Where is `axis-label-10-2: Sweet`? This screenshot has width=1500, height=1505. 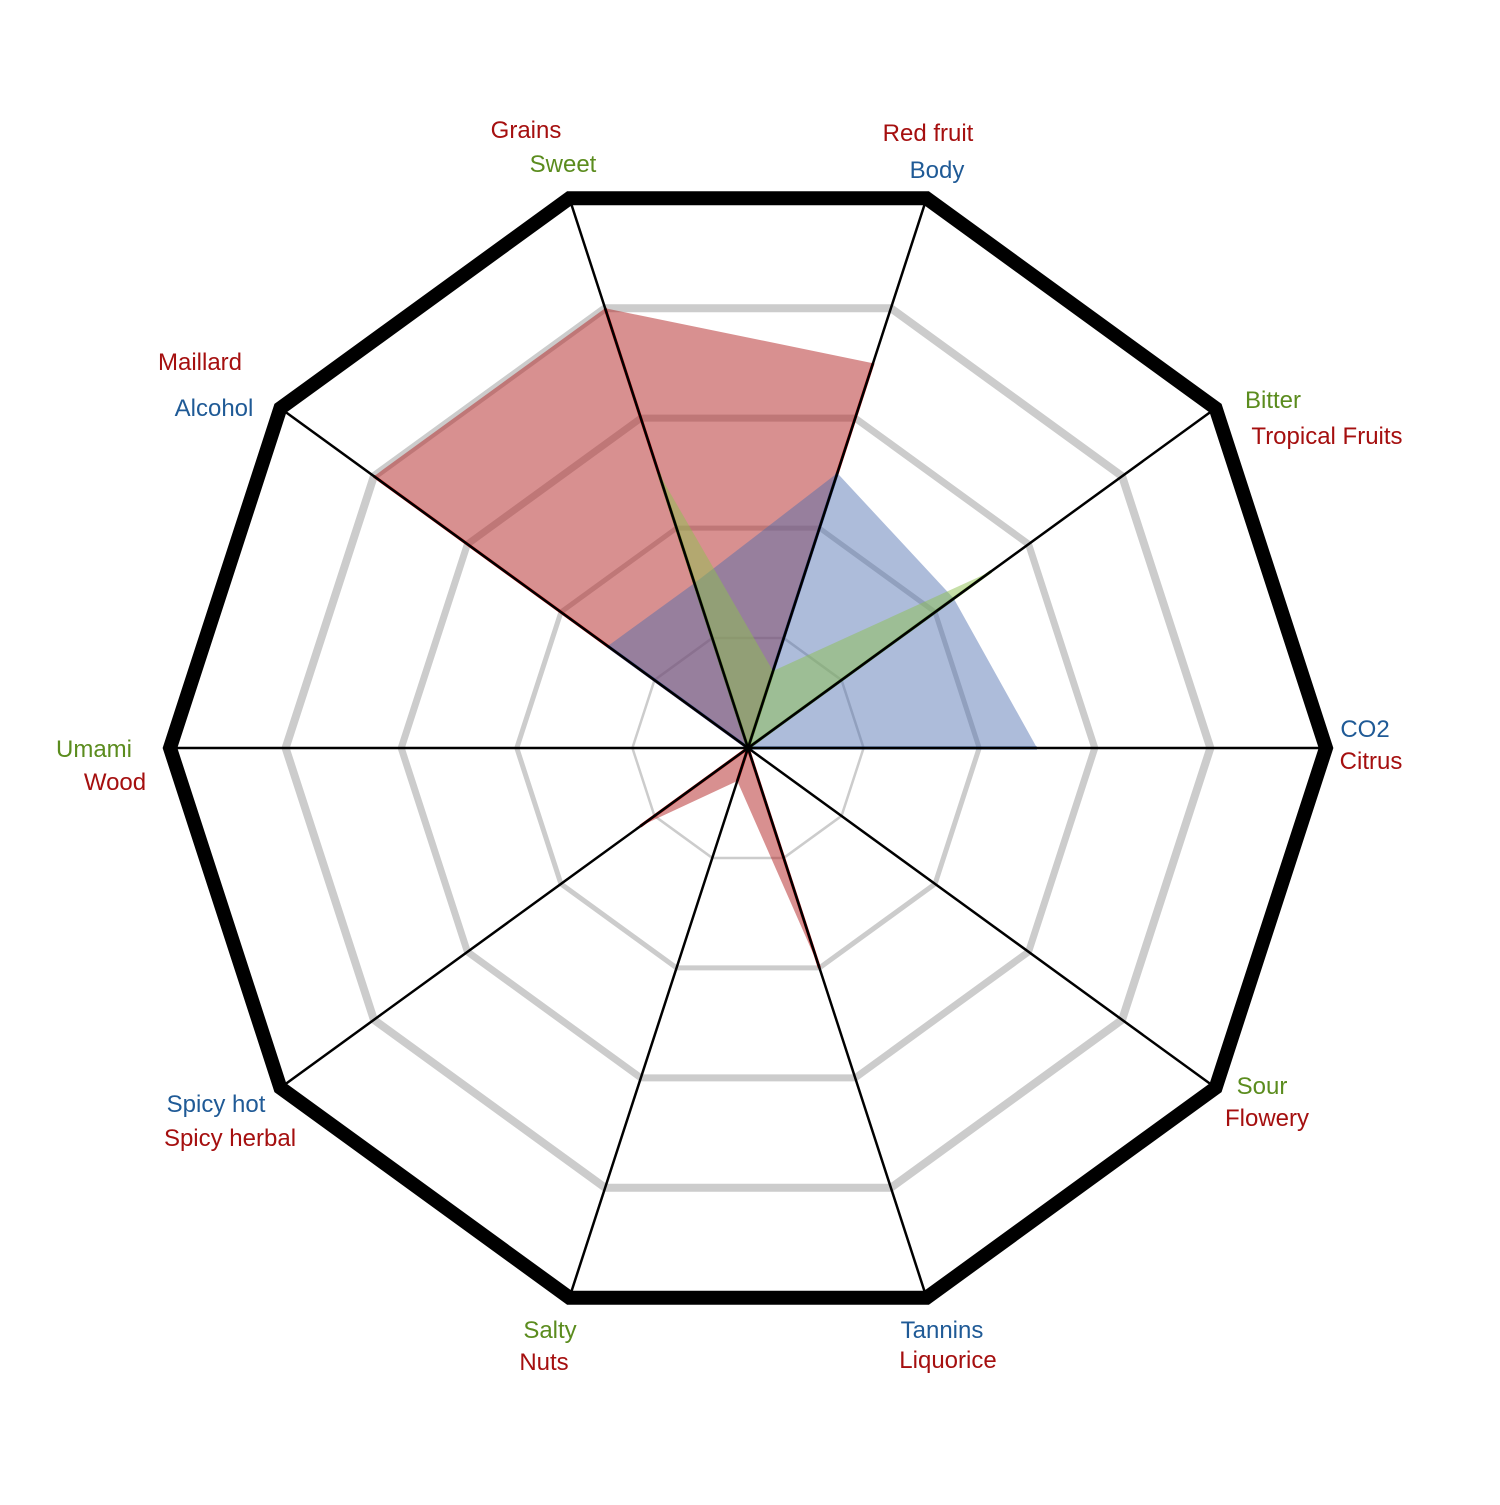 axis-label-10-2: Sweet is located at coordinates (563, 164).